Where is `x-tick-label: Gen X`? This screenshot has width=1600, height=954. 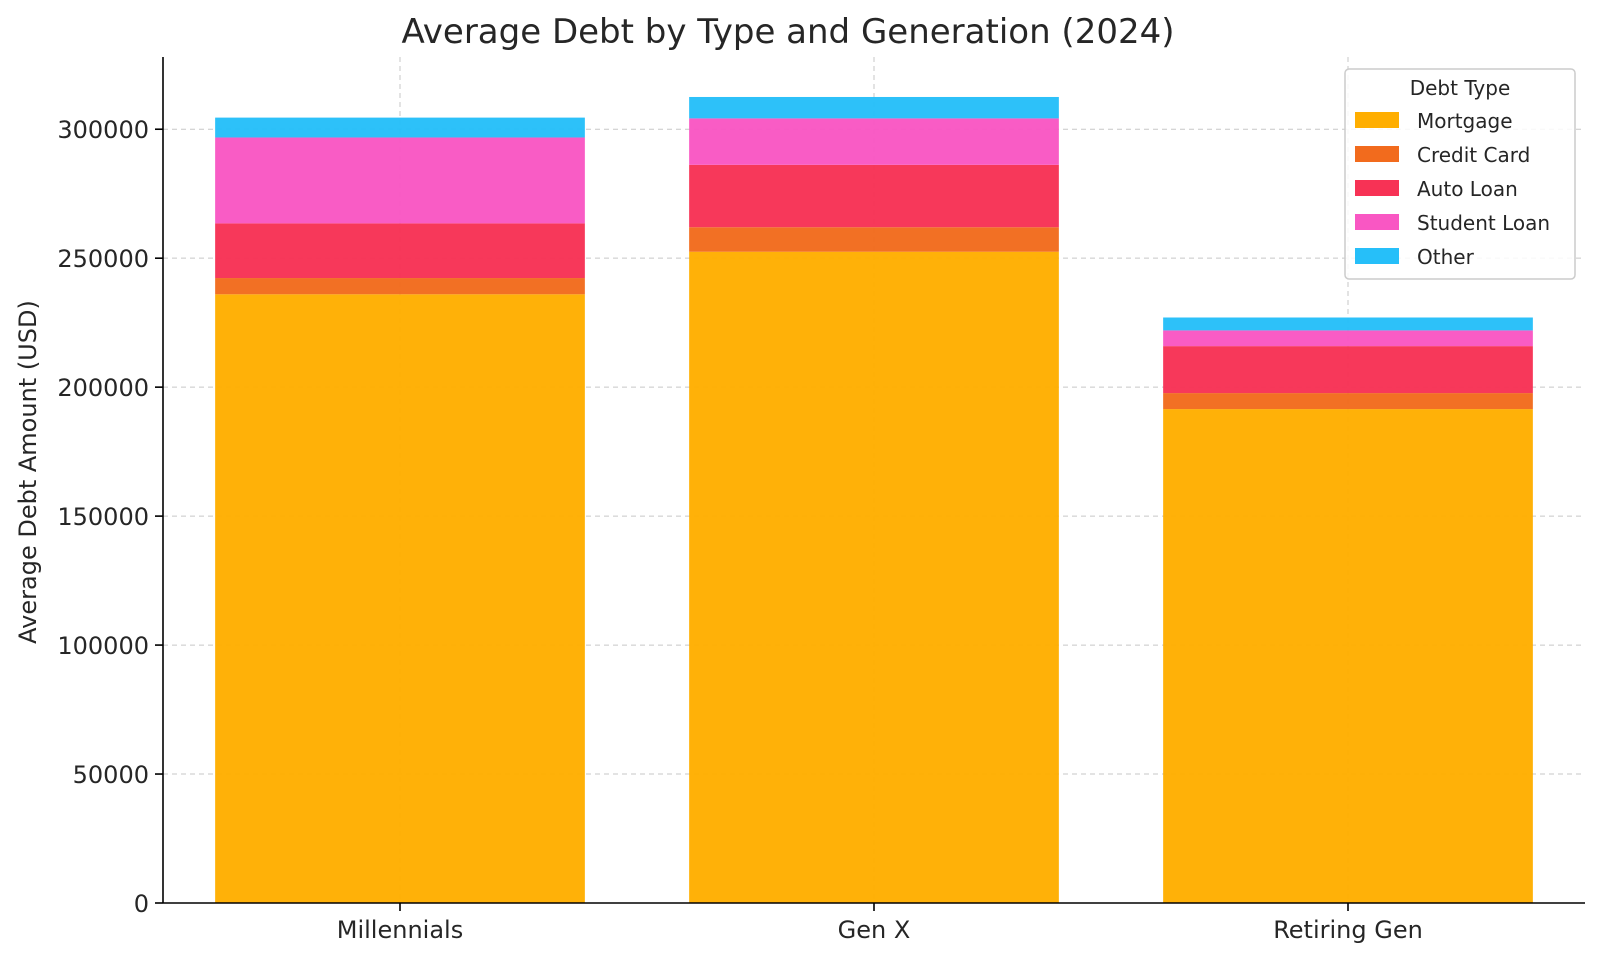
x-tick-label: Gen X is located at coordinates (874, 930).